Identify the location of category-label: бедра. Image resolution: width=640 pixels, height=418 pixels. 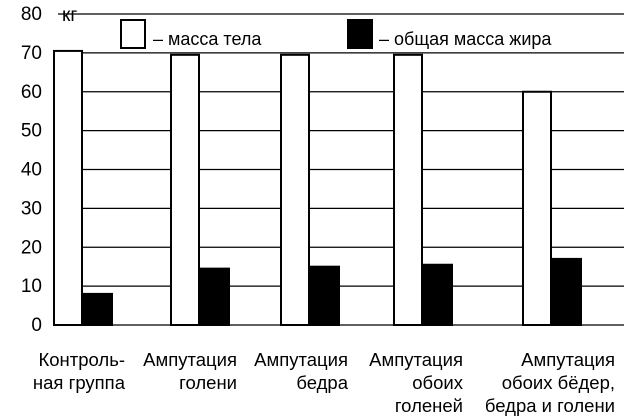
(322, 382).